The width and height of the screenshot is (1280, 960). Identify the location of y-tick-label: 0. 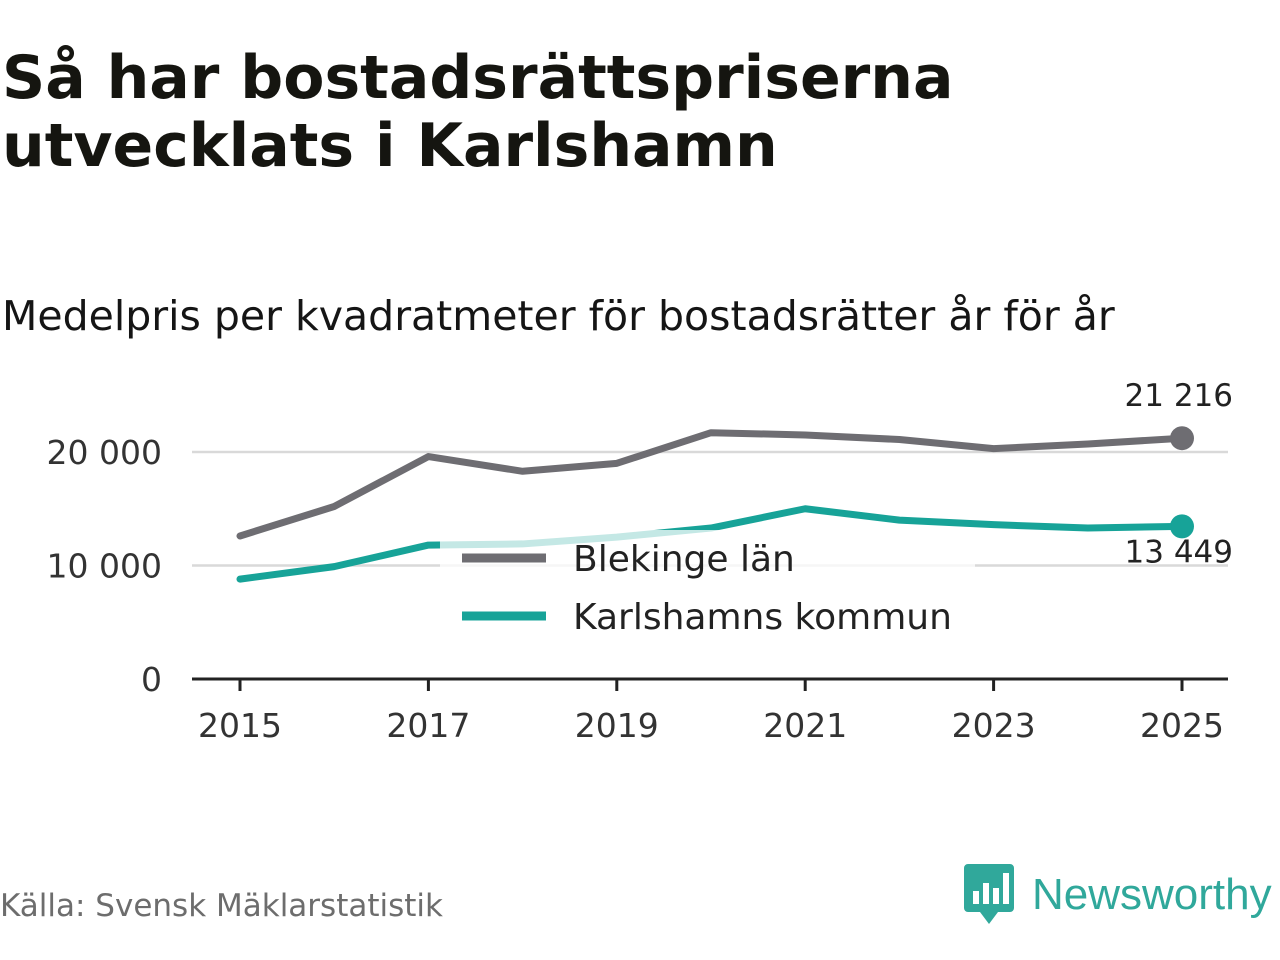
(151, 679).